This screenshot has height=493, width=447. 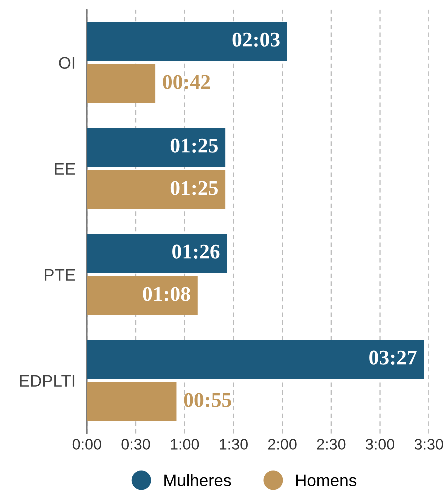 I want to click on data-label: 02:03, so click(x=256, y=39).